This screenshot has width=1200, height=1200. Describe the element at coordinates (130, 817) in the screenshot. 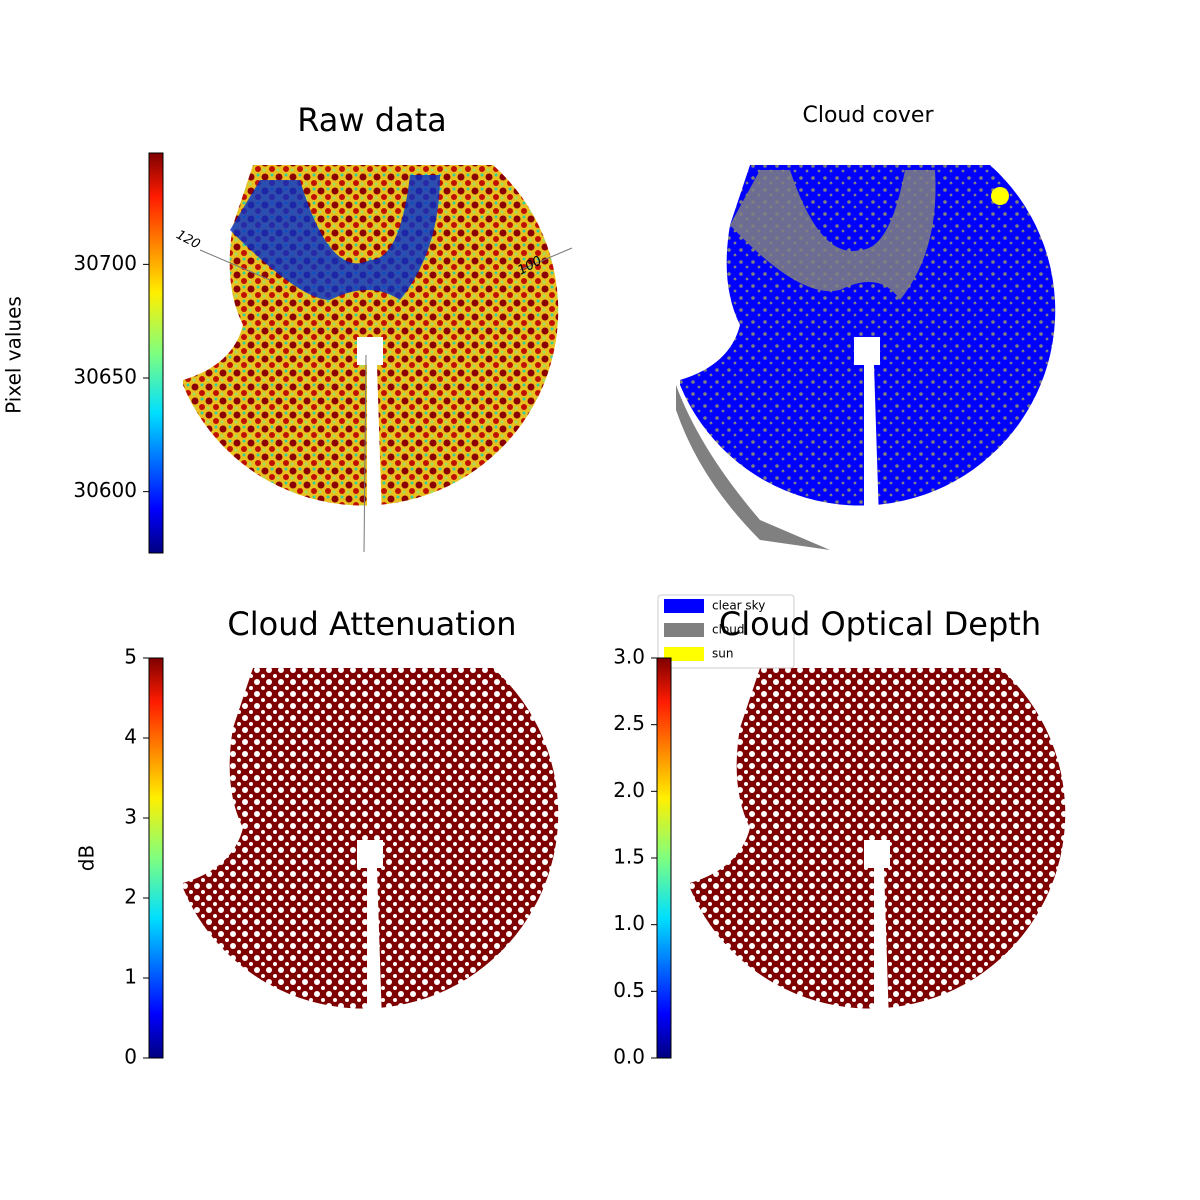

I see `colorbar-tick-label: 3` at that location.